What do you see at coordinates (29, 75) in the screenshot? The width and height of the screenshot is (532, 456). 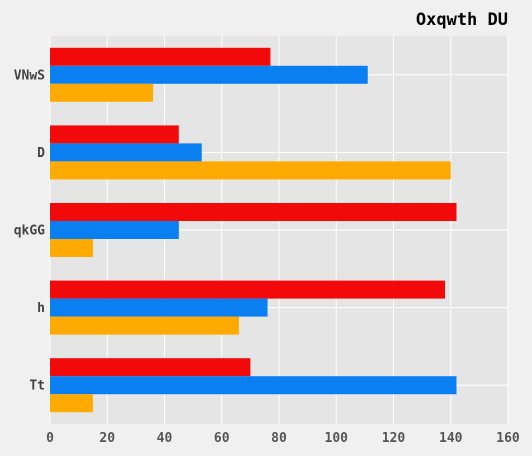 I see `y-category-label: VNwS` at bounding box center [29, 75].